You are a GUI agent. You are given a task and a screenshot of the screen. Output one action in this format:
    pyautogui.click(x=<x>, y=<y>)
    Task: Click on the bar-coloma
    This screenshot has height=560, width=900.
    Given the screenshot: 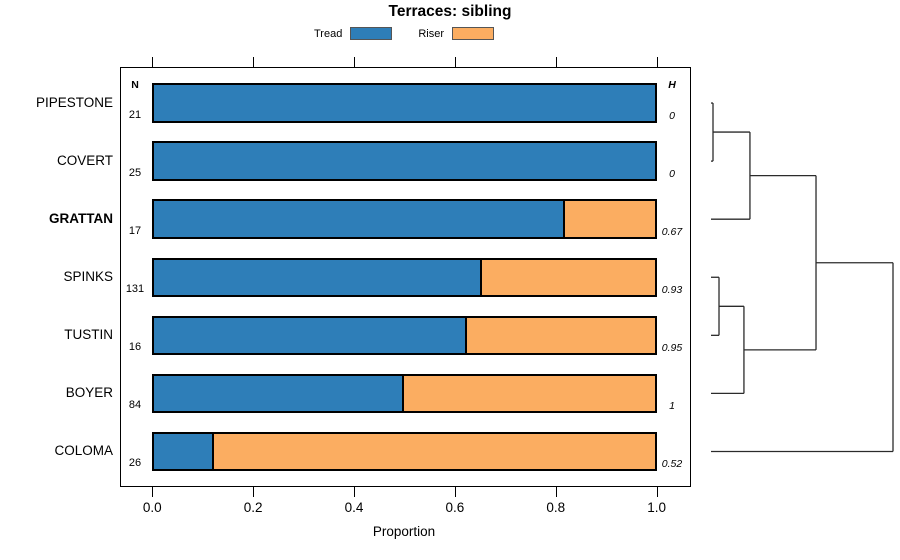 What is the action you would take?
    pyautogui.click(x=404, y=451)
    